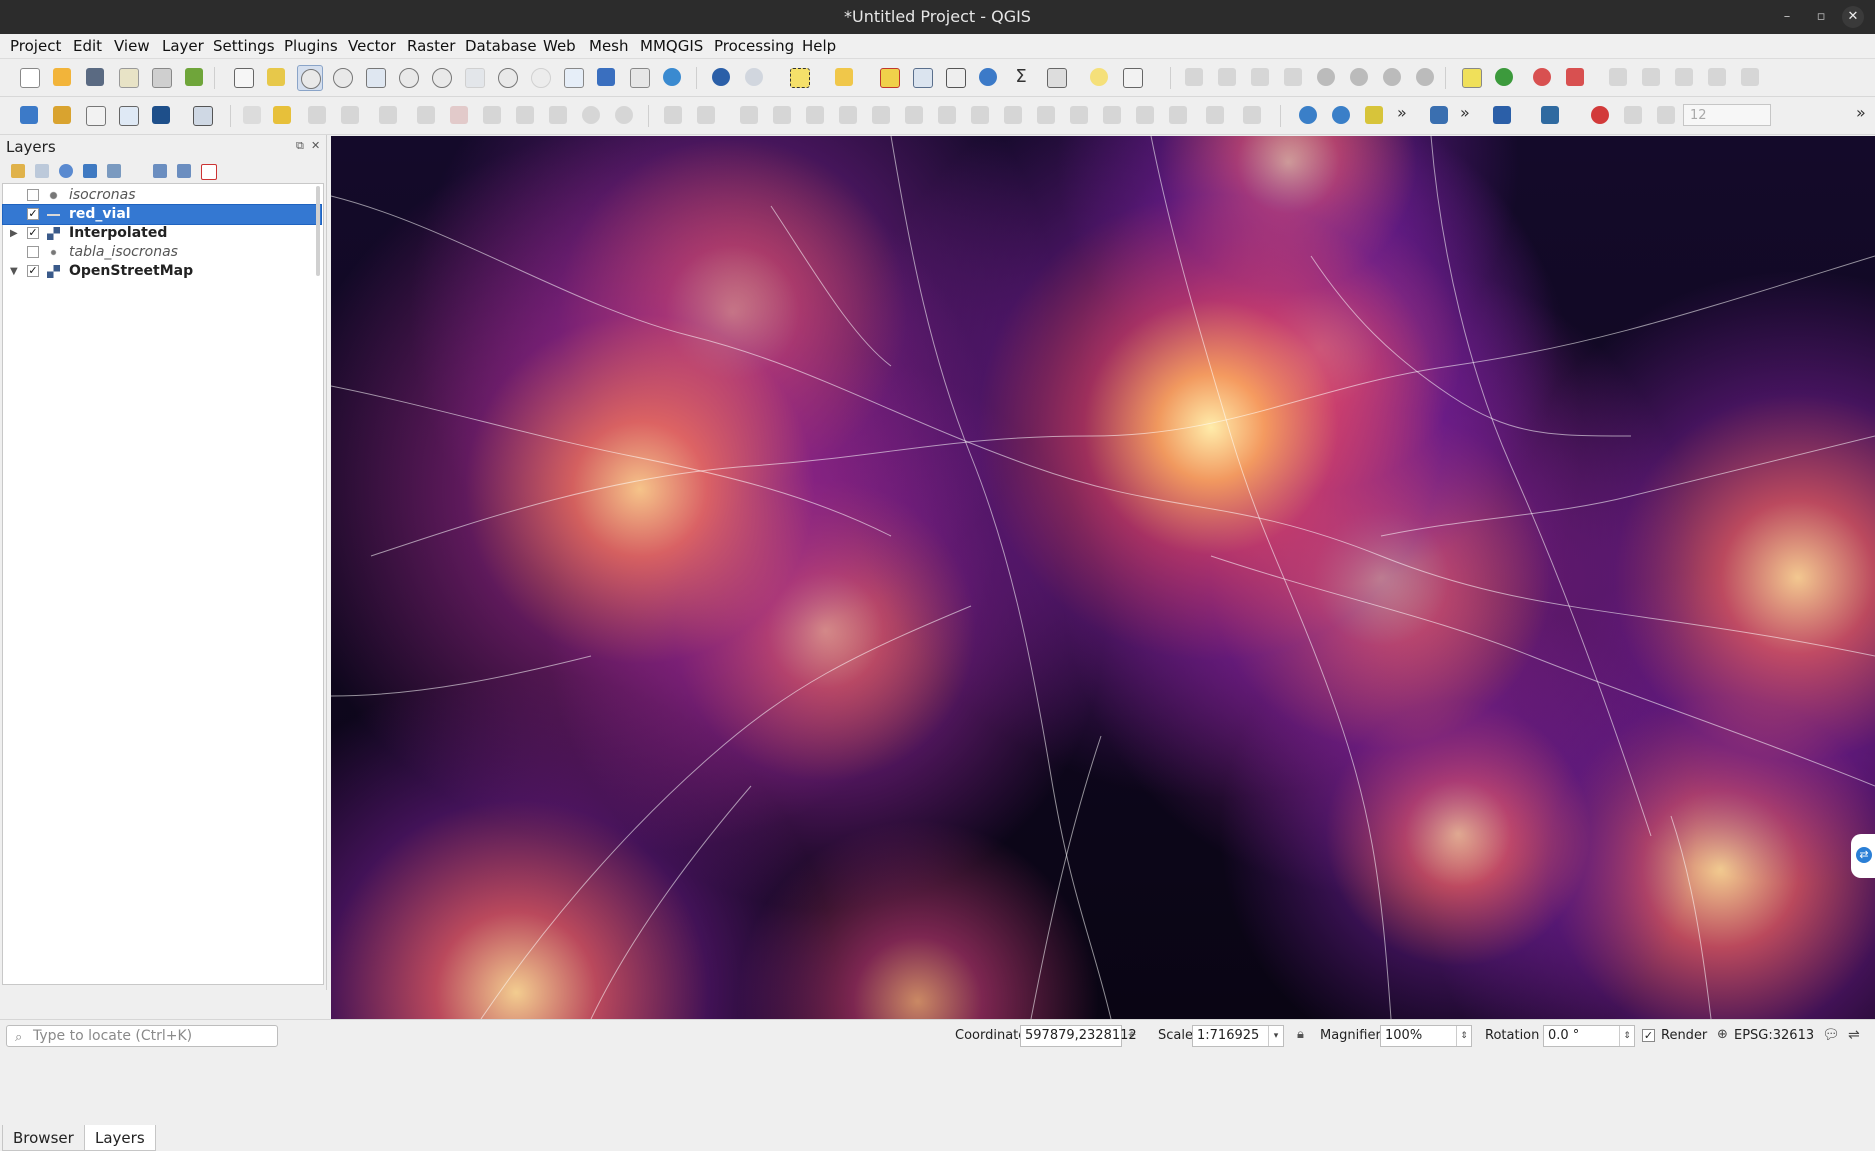 Image resolution: width=1875 pixels, height=1151 pixels. Describe the element at coordinates (1056, 77) in the screenshot. I see `measure-button` at that location.